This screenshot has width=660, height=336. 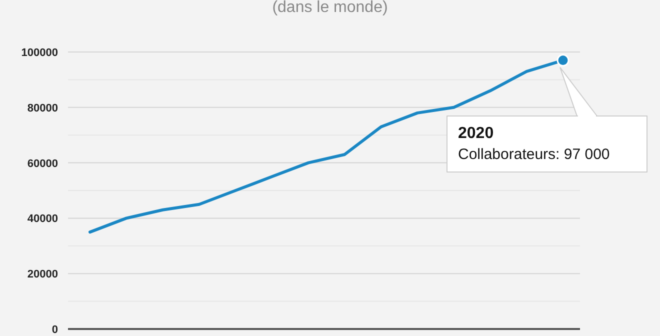 I want to click on chart-title: (dans le monde), so click(x=330, y=8).